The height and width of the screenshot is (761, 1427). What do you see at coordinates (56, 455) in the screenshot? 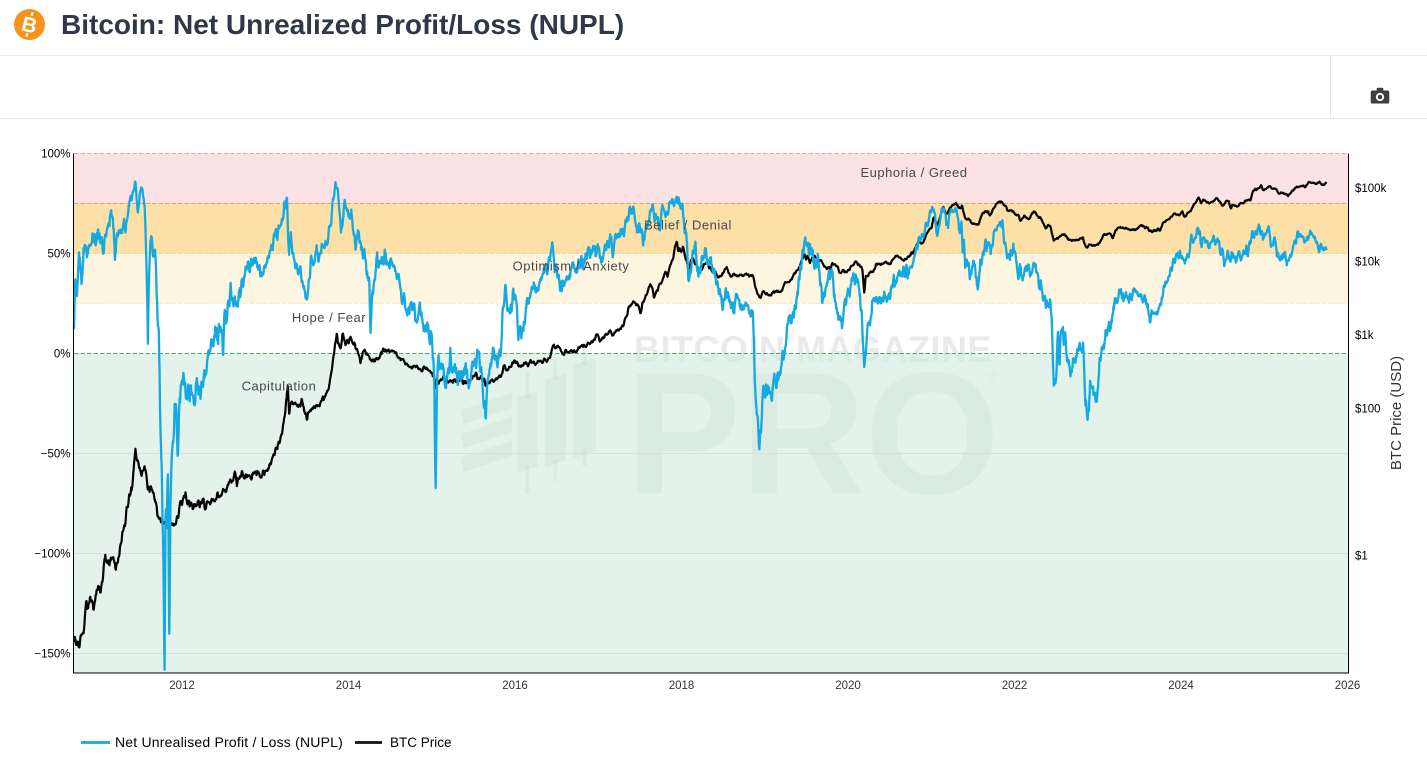
I see `svg-text: −50%` at bounding box center [56, 455].